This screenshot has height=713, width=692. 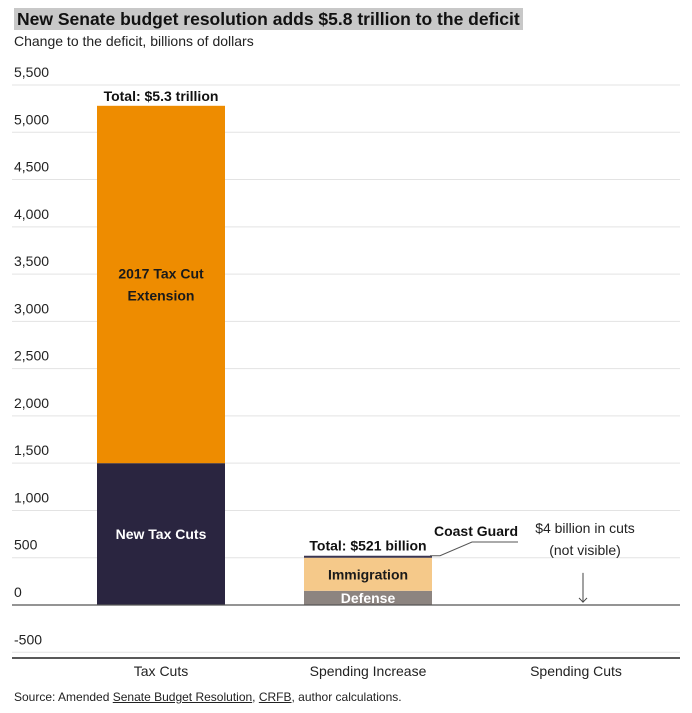 I want to click on y-tick-label-1-000: 1,000, so click(x=31, y=497).